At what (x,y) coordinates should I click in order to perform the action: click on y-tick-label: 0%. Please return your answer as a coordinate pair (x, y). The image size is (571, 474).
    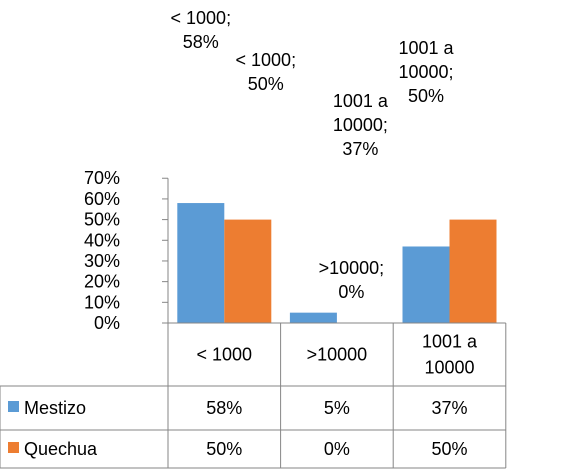
    Looking at the image, I should click on (107, 323).